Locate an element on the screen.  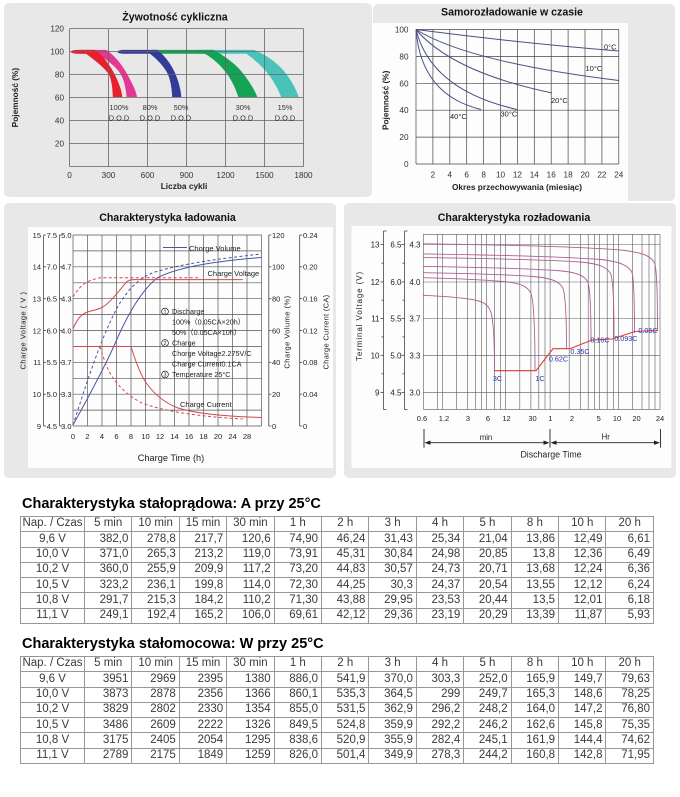
svg-text: Liczba cykli is located at coordinates (184, 186).